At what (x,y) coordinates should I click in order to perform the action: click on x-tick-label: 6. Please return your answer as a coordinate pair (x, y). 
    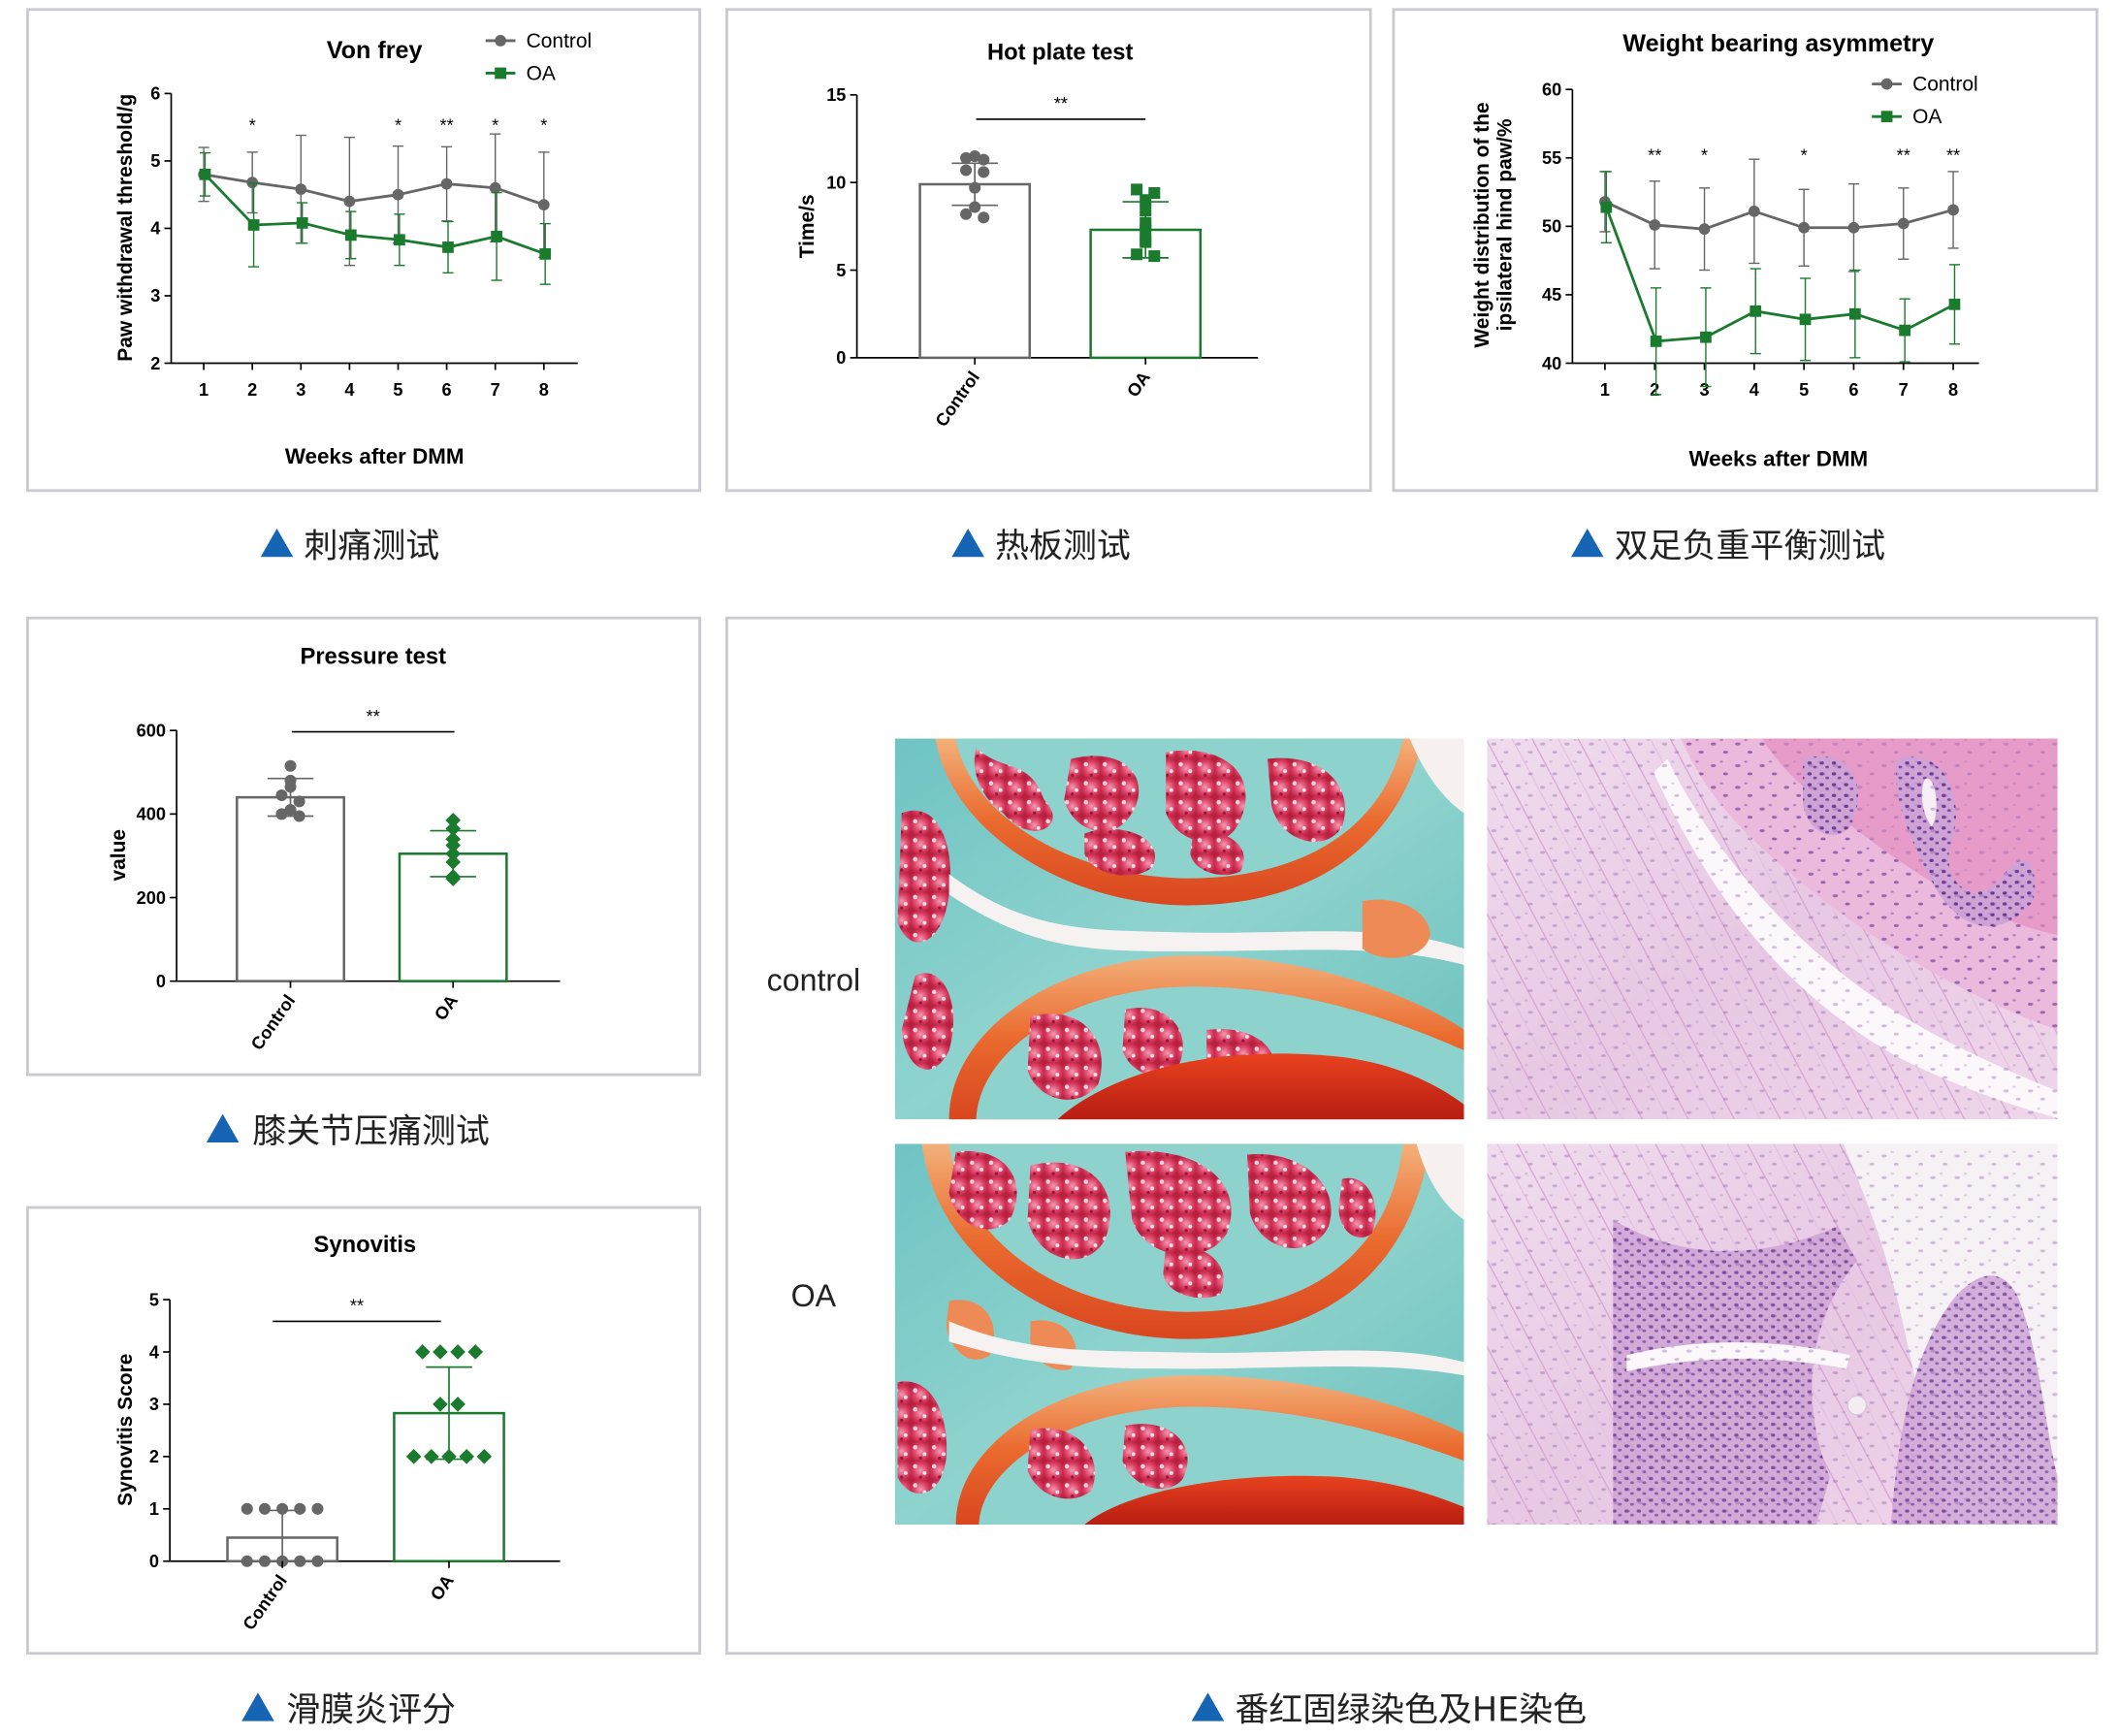
    Looking at the image, I should click on (1853, 390).